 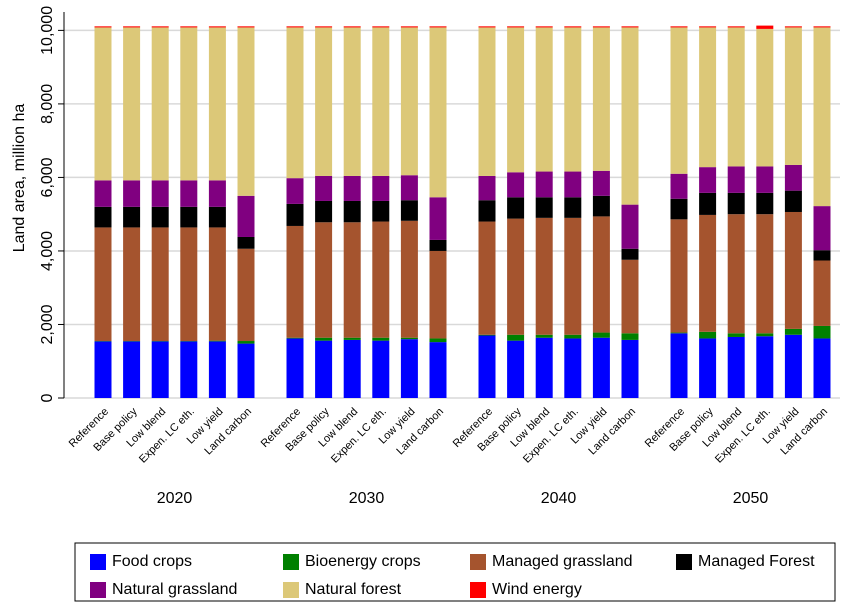 I want to click on legend-label: Bioenergy crops, so click(x=363, y=561).